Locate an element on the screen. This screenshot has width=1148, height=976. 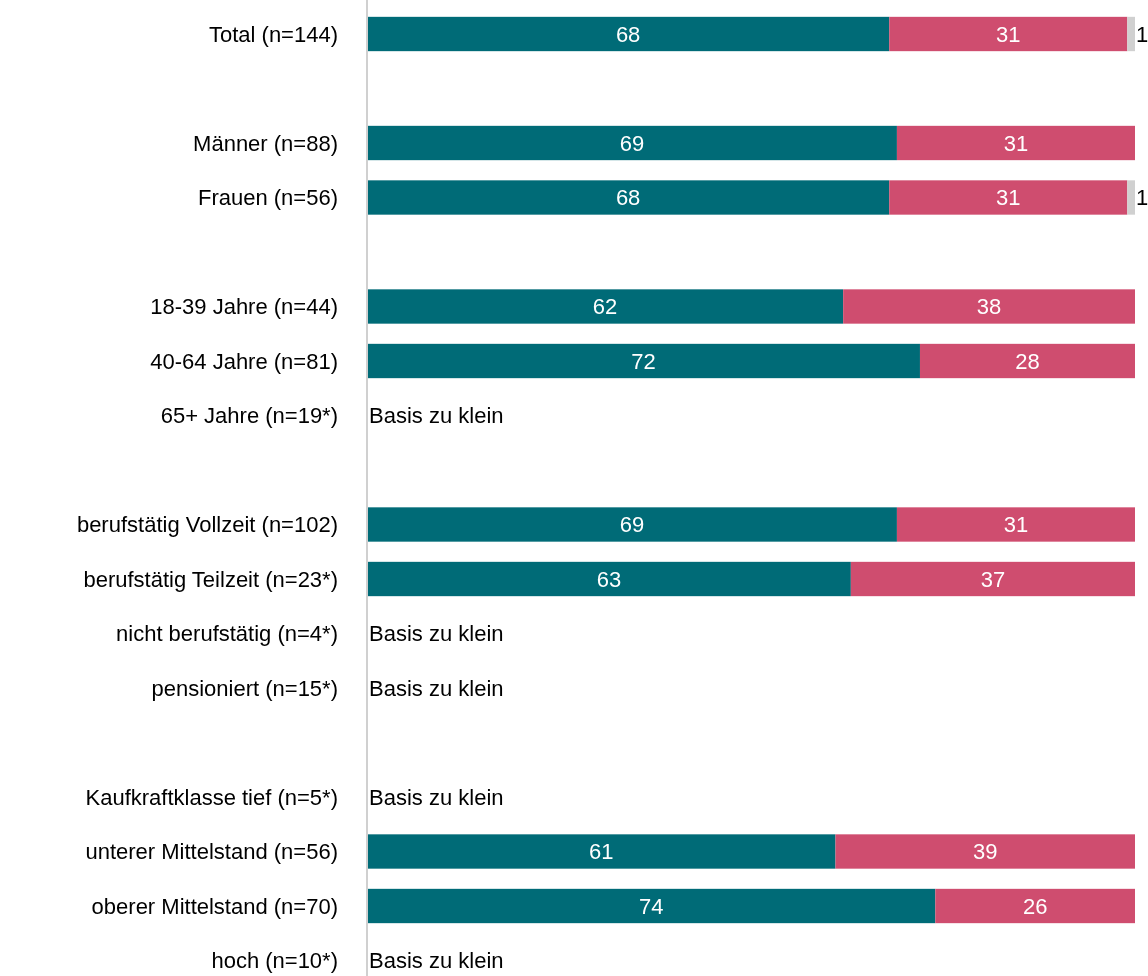
y-tick-label: 18-39 Jahre (n=44) is located at coordinates (244, 307).